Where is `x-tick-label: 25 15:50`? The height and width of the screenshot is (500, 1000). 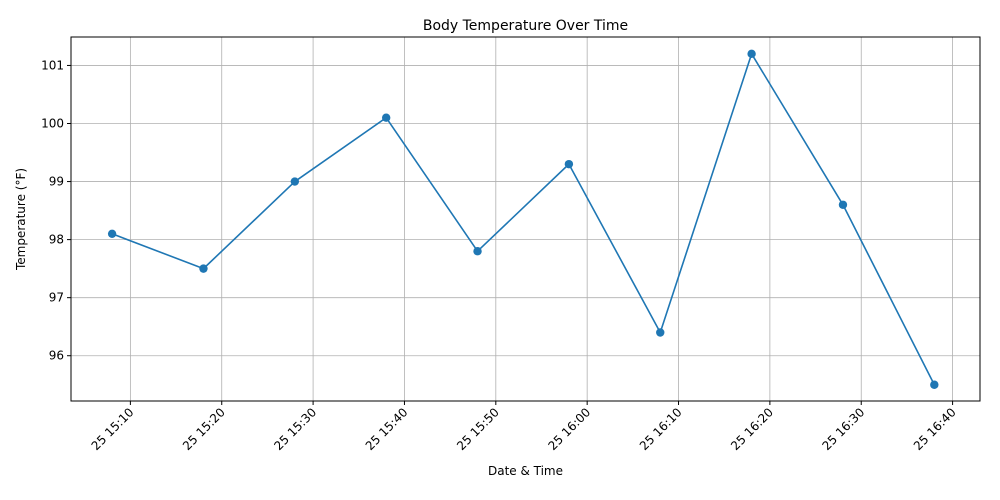
x-tick-label: 25 15:50 is located at coordinates (478, 429).